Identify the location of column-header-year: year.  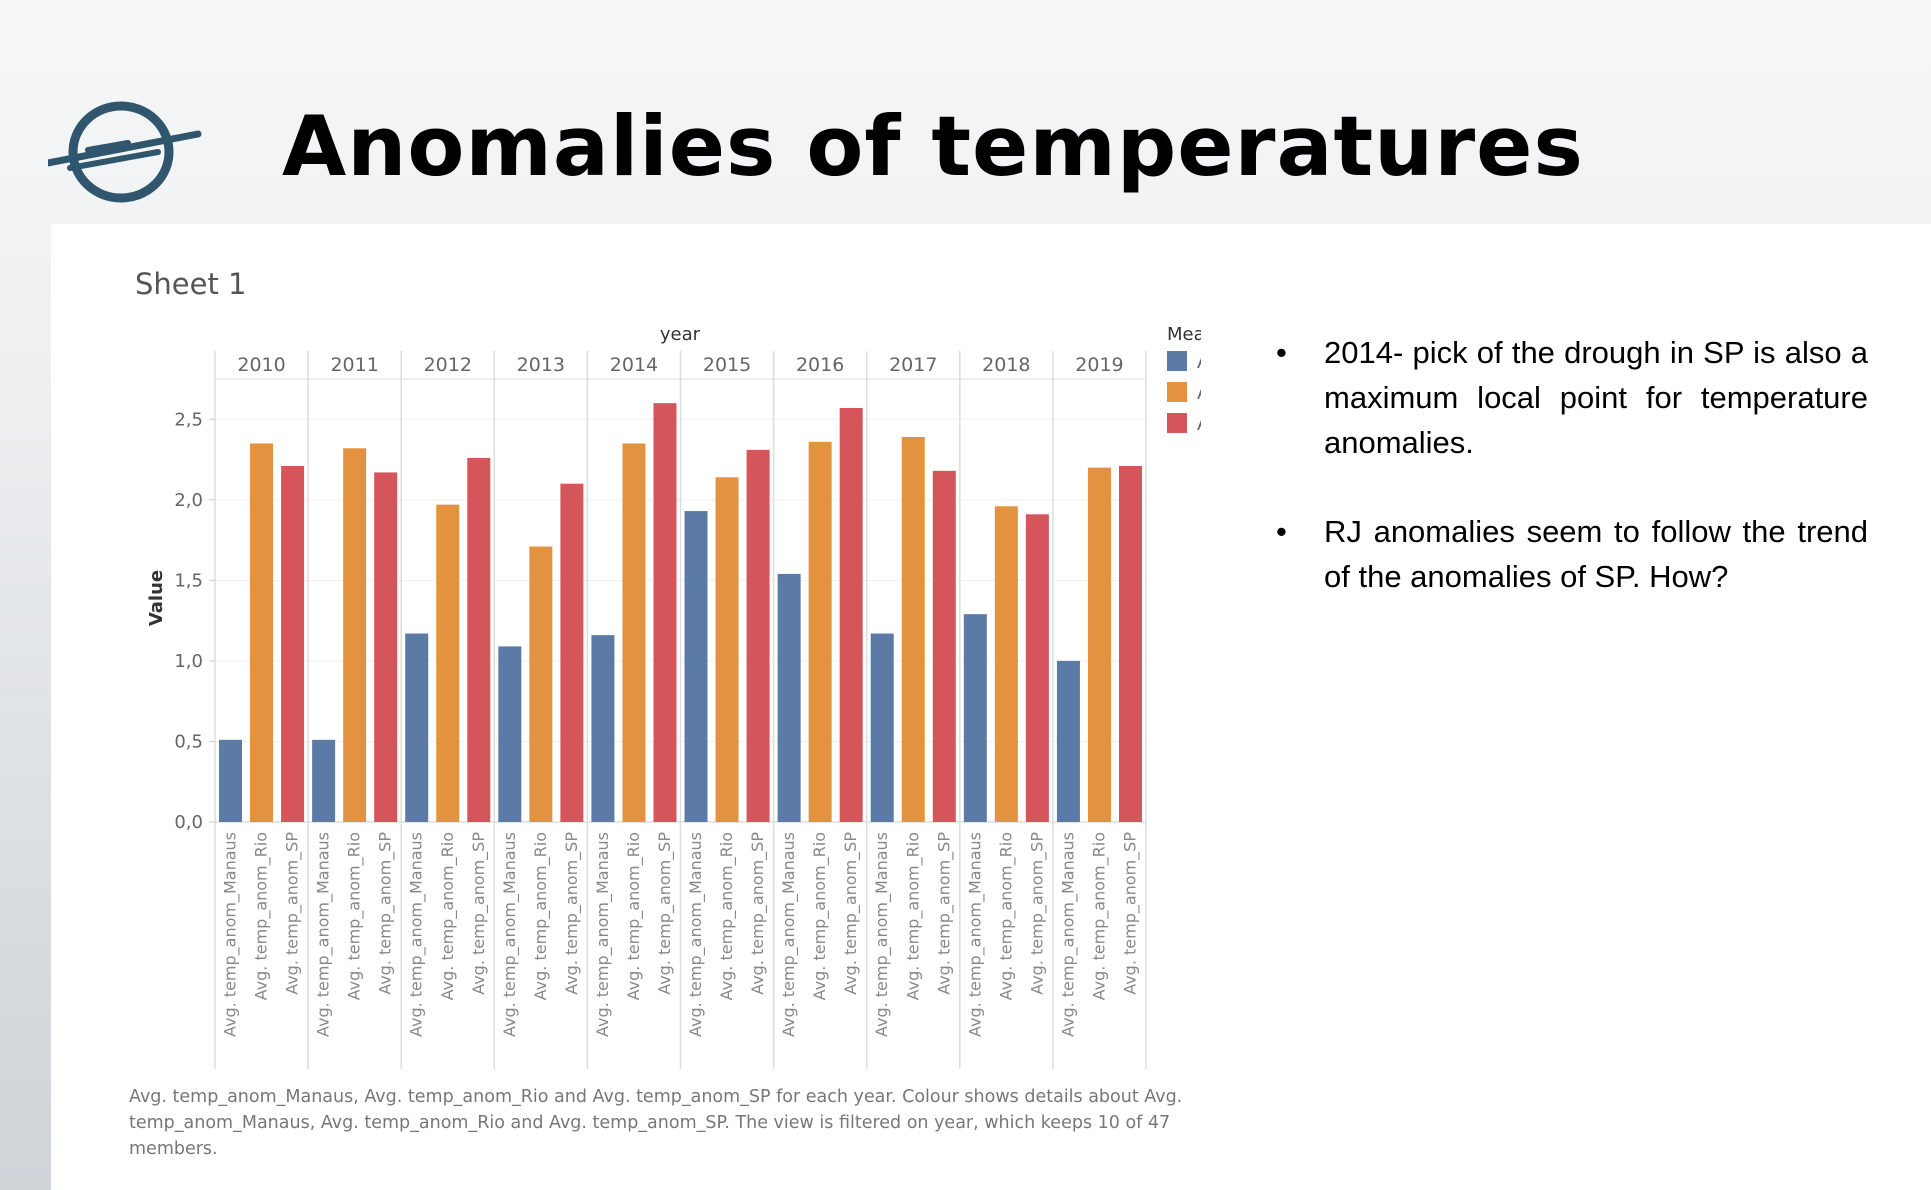
(680, 334).